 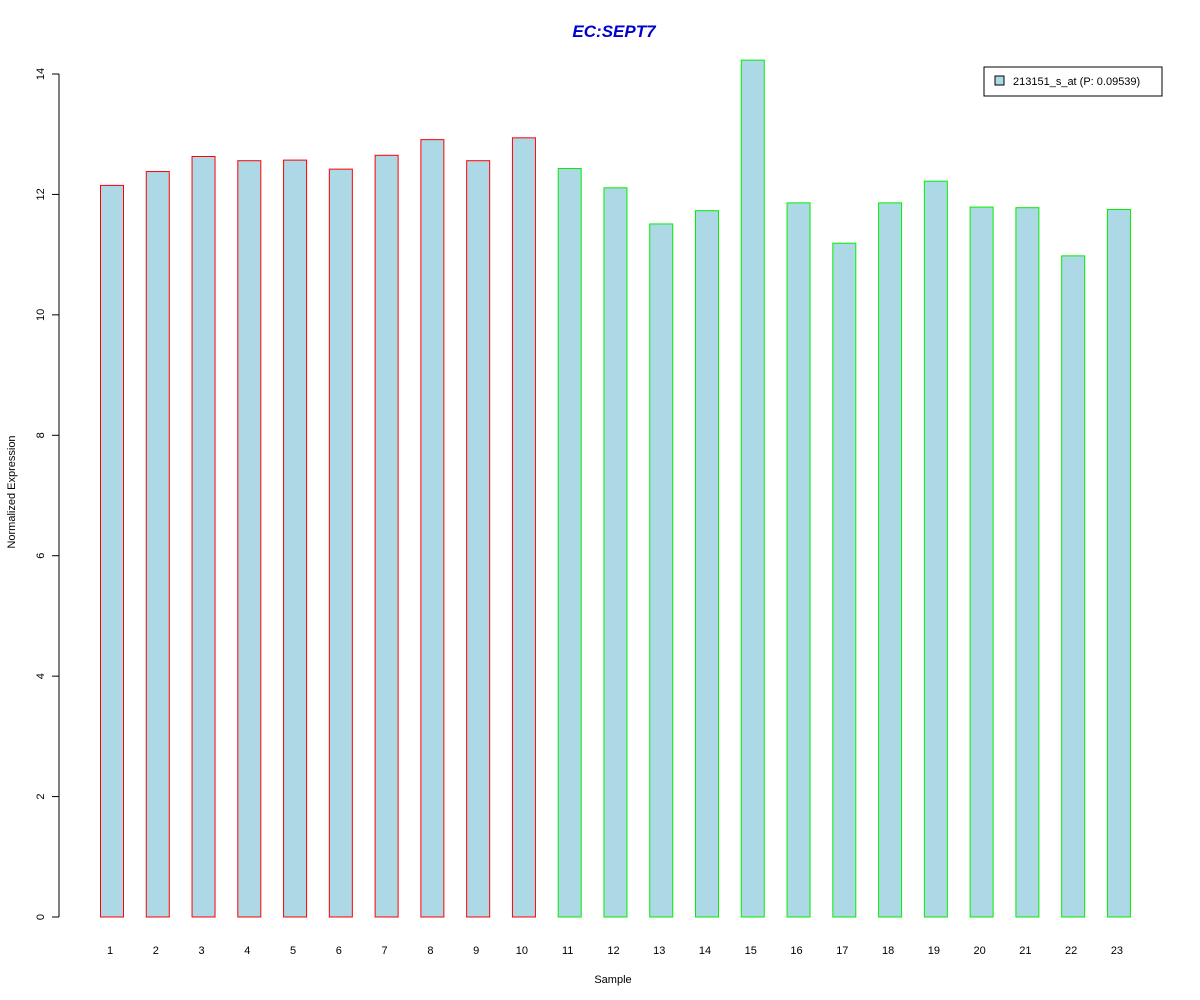 I want to click on legend-label: 213151_s_at (P: 0.09539), so click(x=1076, y=82).